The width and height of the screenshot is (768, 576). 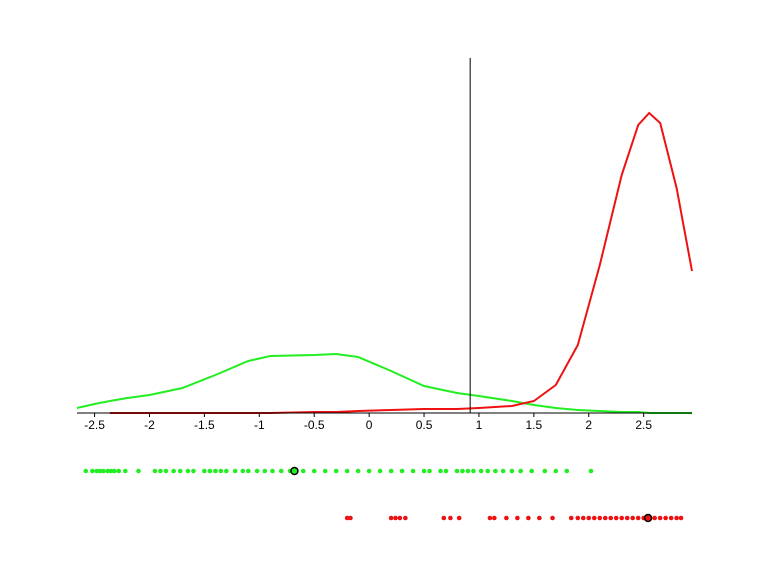 What do you see at coordinates (94, 425) in the screenshot?
I see `x-tick-label: -2.5` at bounding box center [94, 425].